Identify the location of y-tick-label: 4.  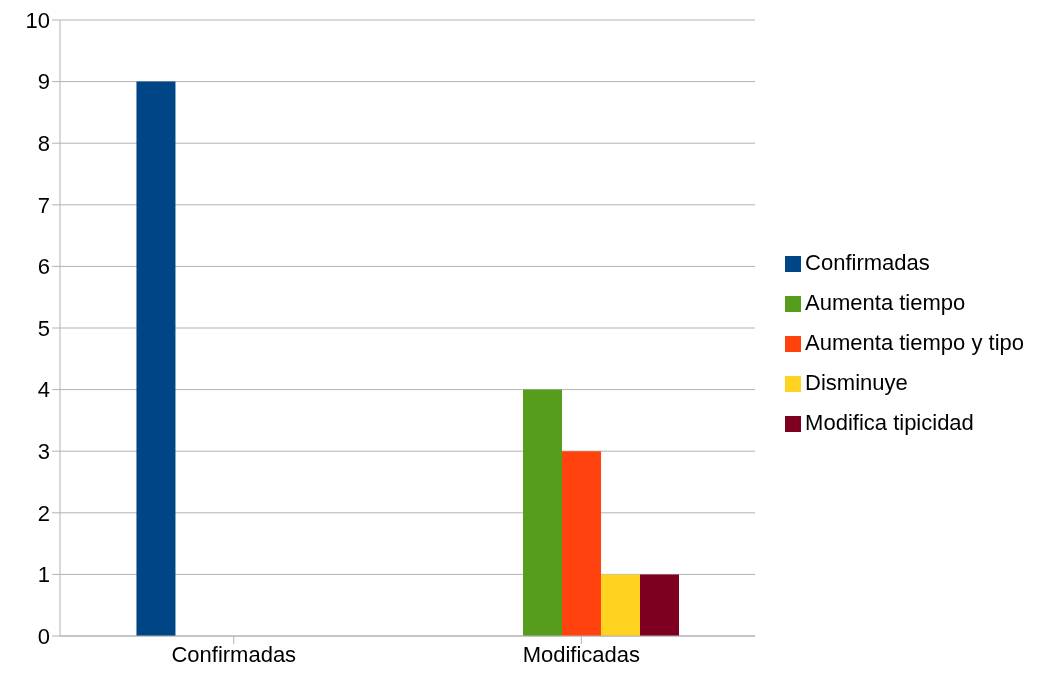
(43, 390).